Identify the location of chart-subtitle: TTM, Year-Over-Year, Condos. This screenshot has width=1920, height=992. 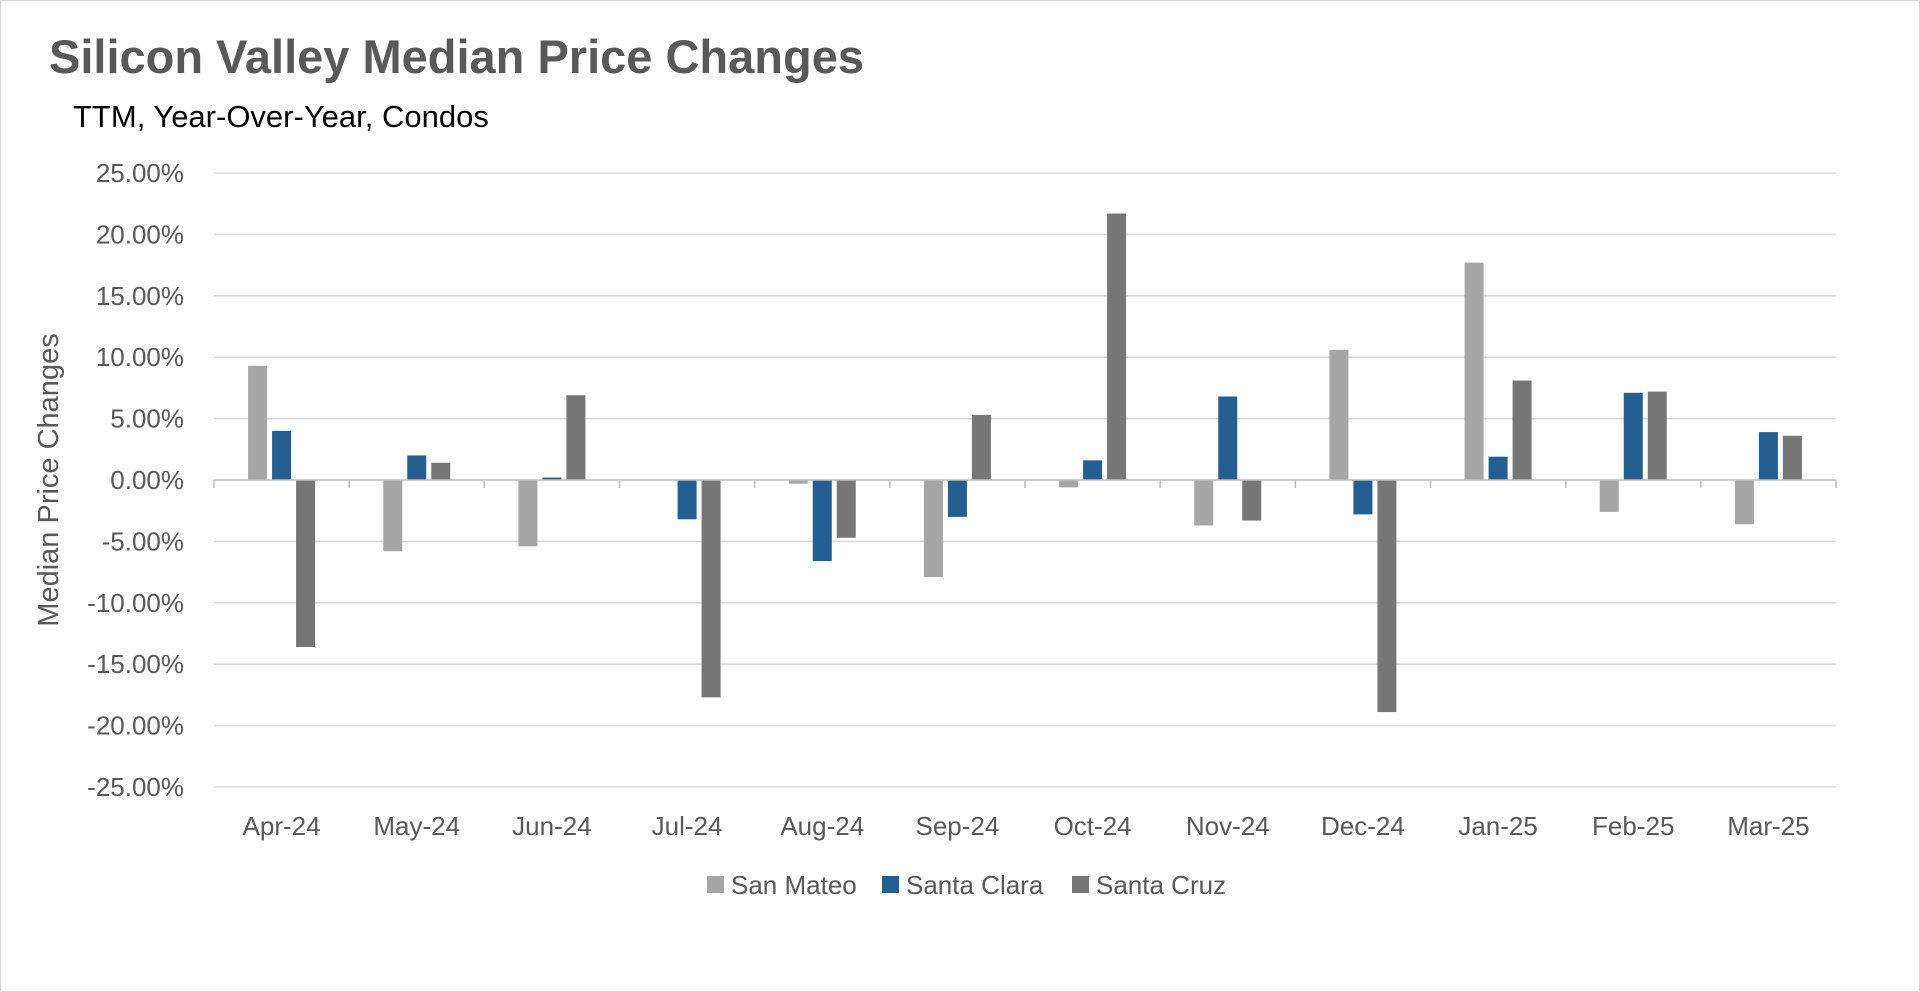
(281, 116).